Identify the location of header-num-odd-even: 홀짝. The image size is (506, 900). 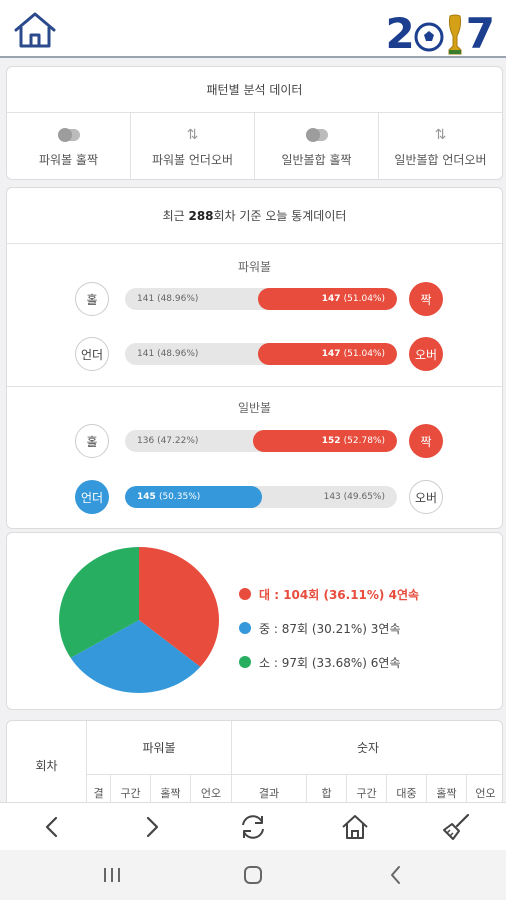
(447, 792).